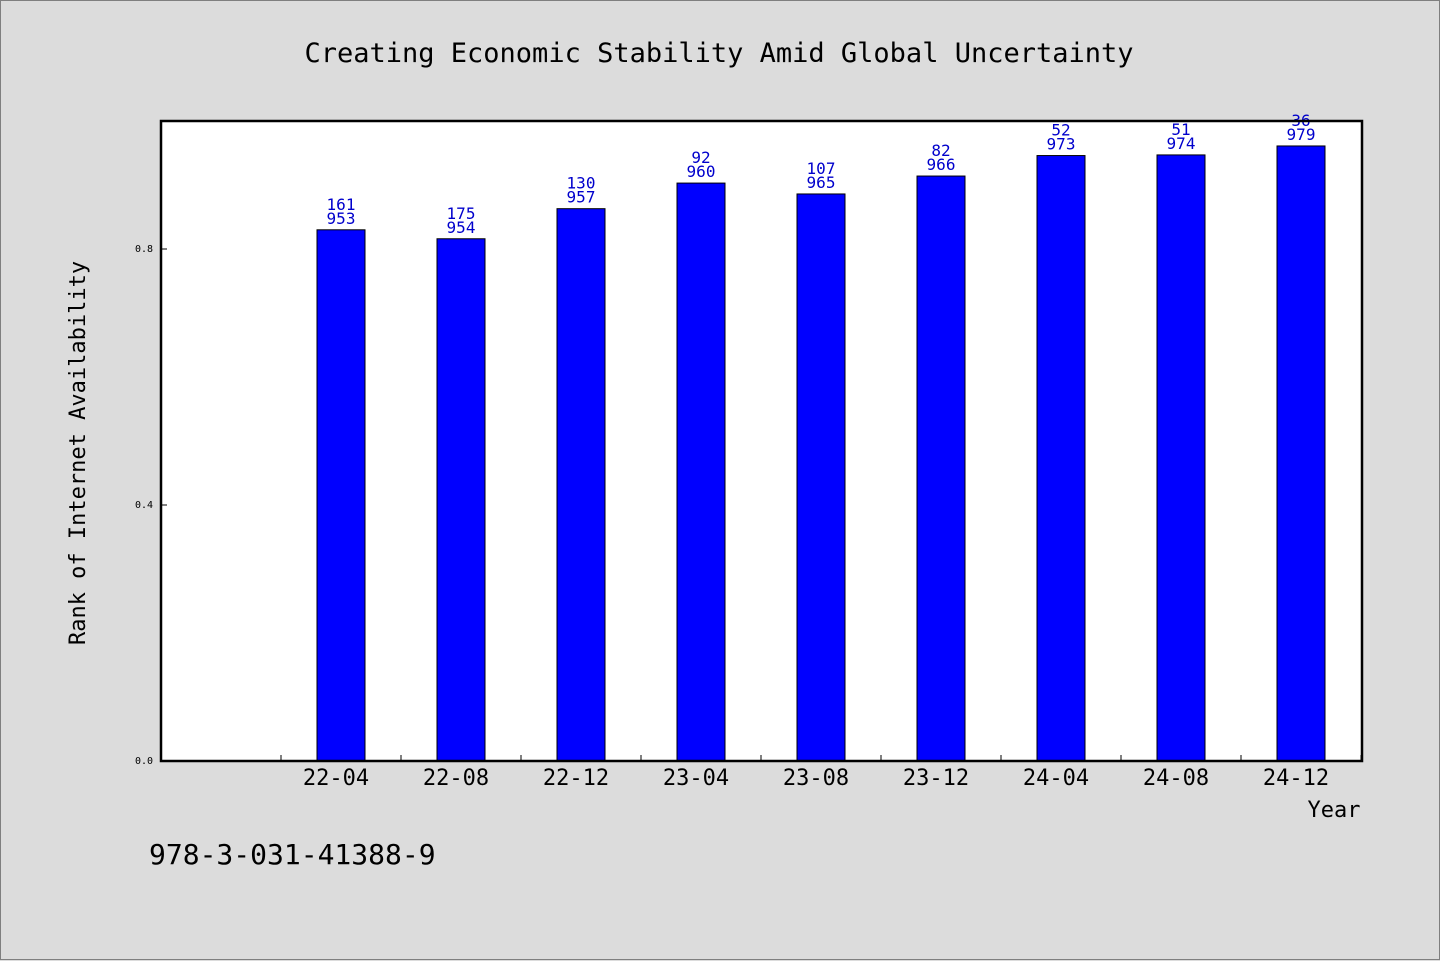 This screenshot has width=1440, height=961. Describe the element at coordinates (341, 218) in the screenshot. I see `bar-label-bottom: 953` at that location.